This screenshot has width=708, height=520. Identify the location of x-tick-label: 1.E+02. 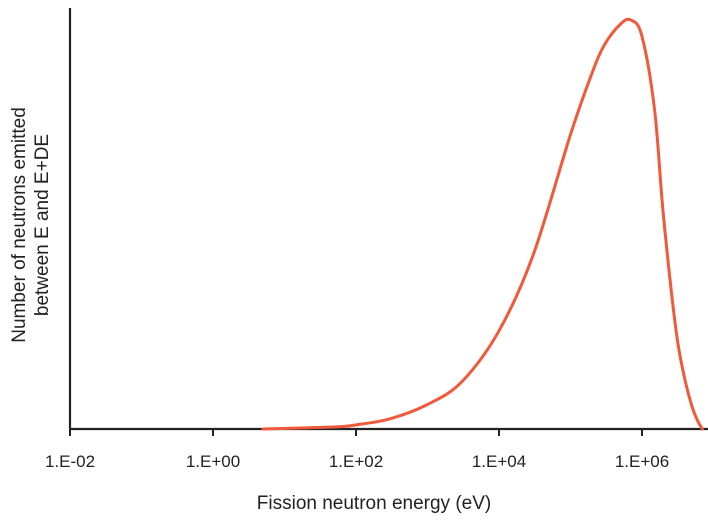
(356, 461).